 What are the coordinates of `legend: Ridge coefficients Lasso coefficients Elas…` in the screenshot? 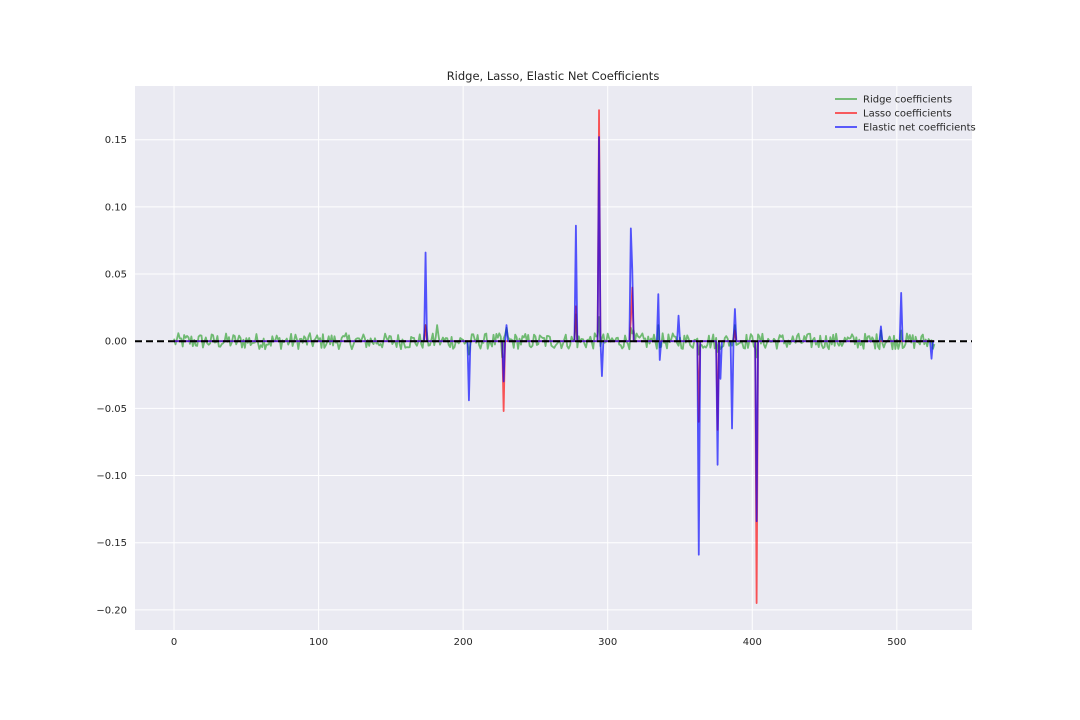 It's located at (905, 114).